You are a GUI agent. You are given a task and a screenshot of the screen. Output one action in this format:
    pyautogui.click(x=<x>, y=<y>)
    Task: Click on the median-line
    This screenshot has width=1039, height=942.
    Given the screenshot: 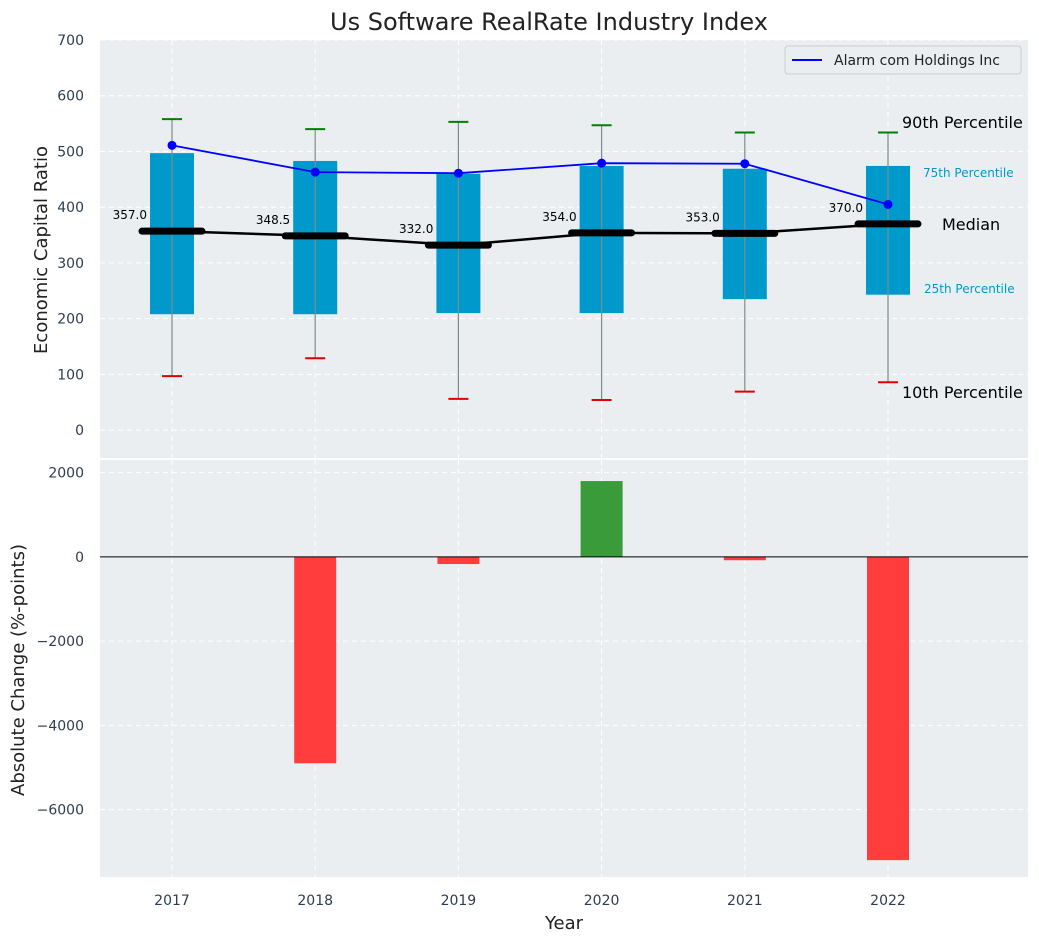 What is the action you would take?
    pyautogui.click(x=530, y=234)
    